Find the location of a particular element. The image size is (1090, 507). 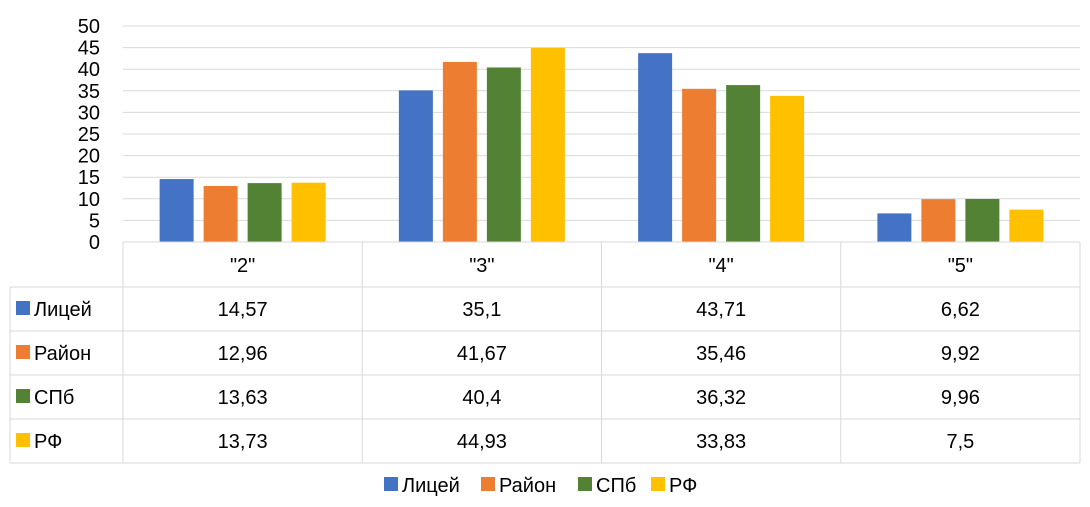

y-tick-label: 20 is located at coordinates (89, 157).